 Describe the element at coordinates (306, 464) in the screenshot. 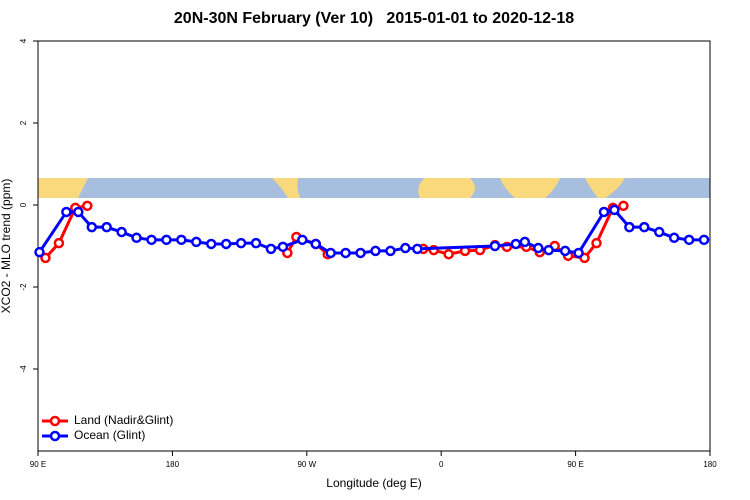

I see `x-tick-label: 90 W` at that location.